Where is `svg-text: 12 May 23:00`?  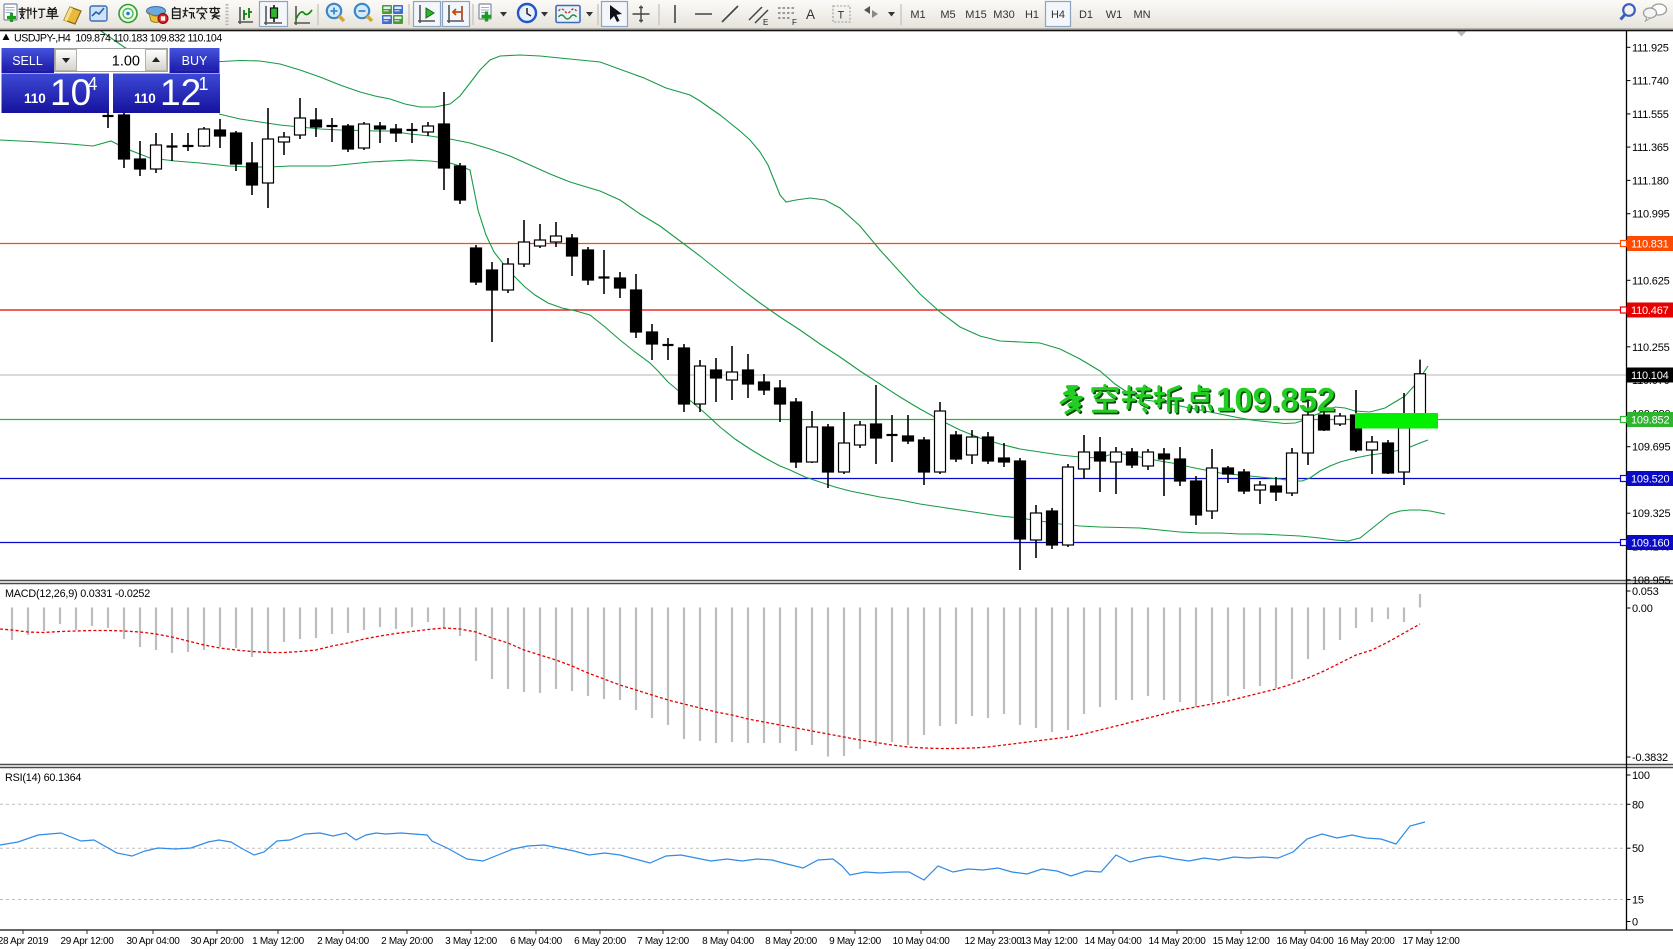
svg-text: 12 May 23:00 is located at coordinates (994, 941).